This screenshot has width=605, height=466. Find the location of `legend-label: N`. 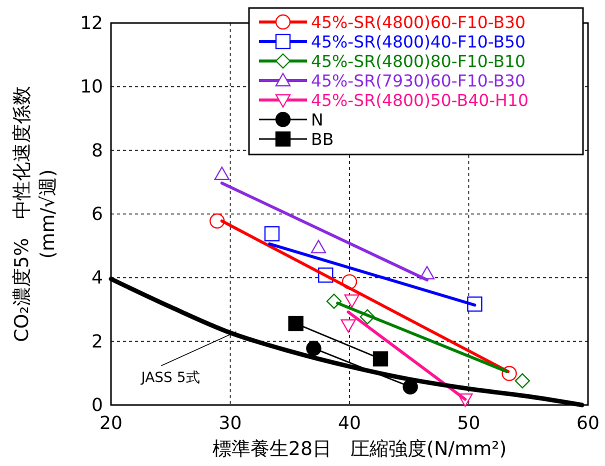

legend-label: N is located at coordinates (317, 120).